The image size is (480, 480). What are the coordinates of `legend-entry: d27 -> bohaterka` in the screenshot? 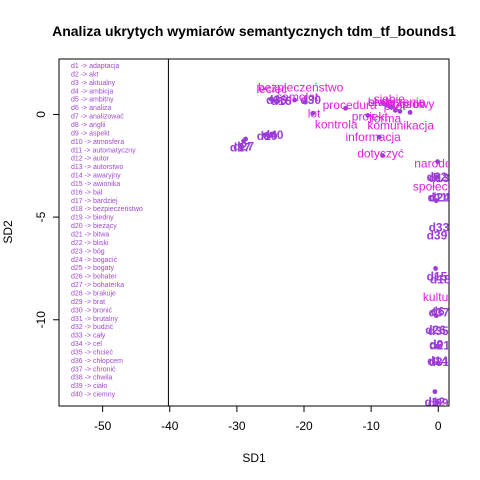 It's located at (97, 285).